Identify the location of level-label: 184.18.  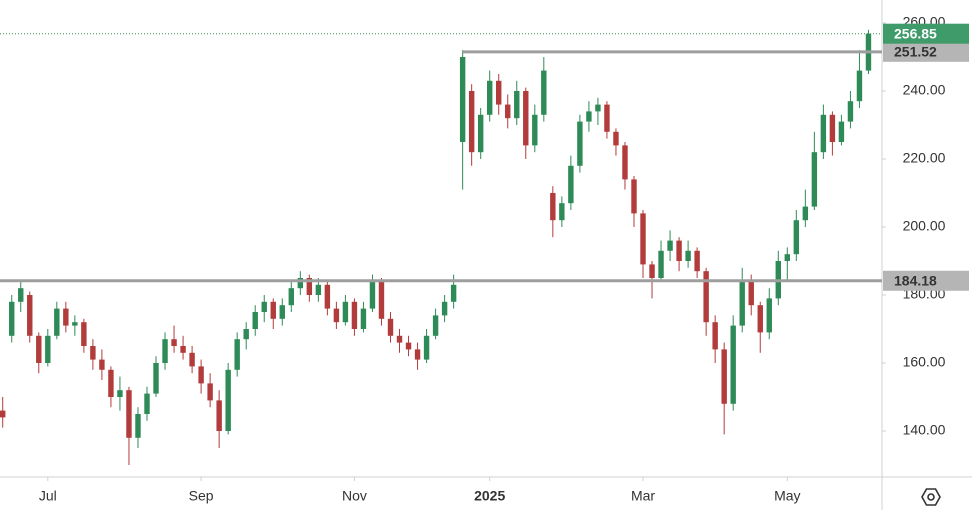
(915, 280).